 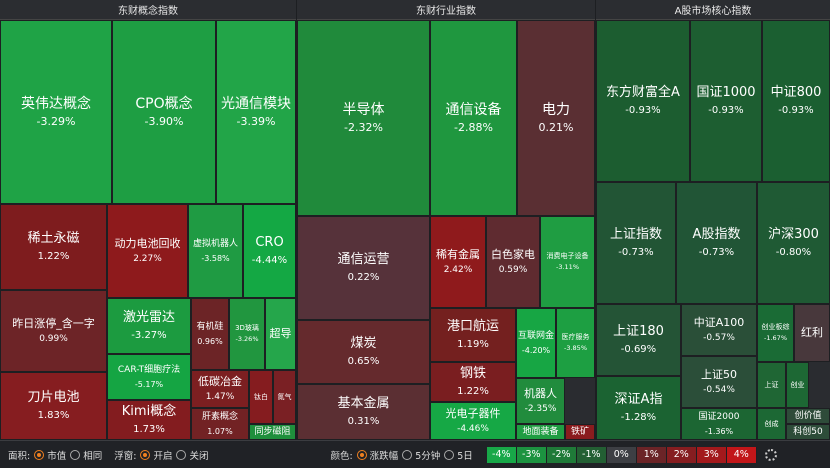 What do you see at coordinates (149, 411) in the screenshot?
I see `tile-name: Kimi概念` at bounding box center [149, 411].